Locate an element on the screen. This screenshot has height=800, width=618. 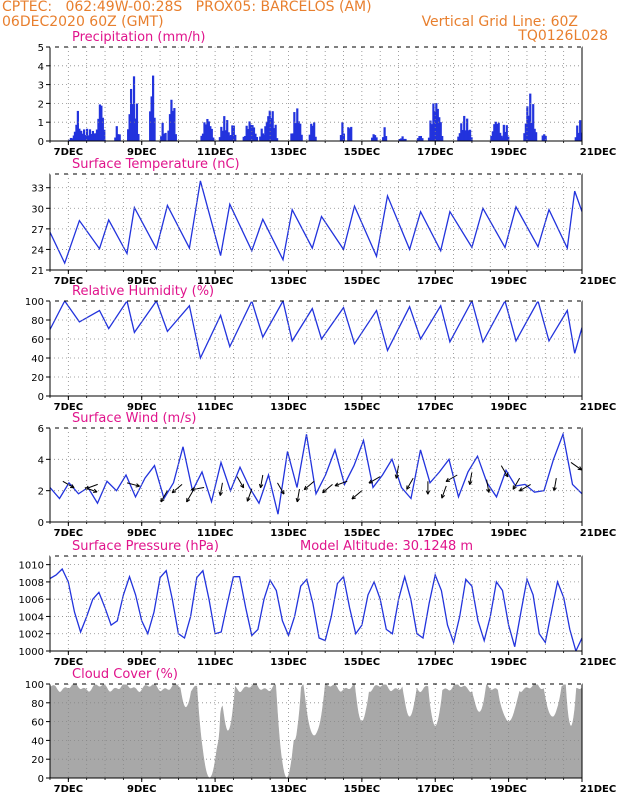
wind-line is located at coordinates (316, 473).